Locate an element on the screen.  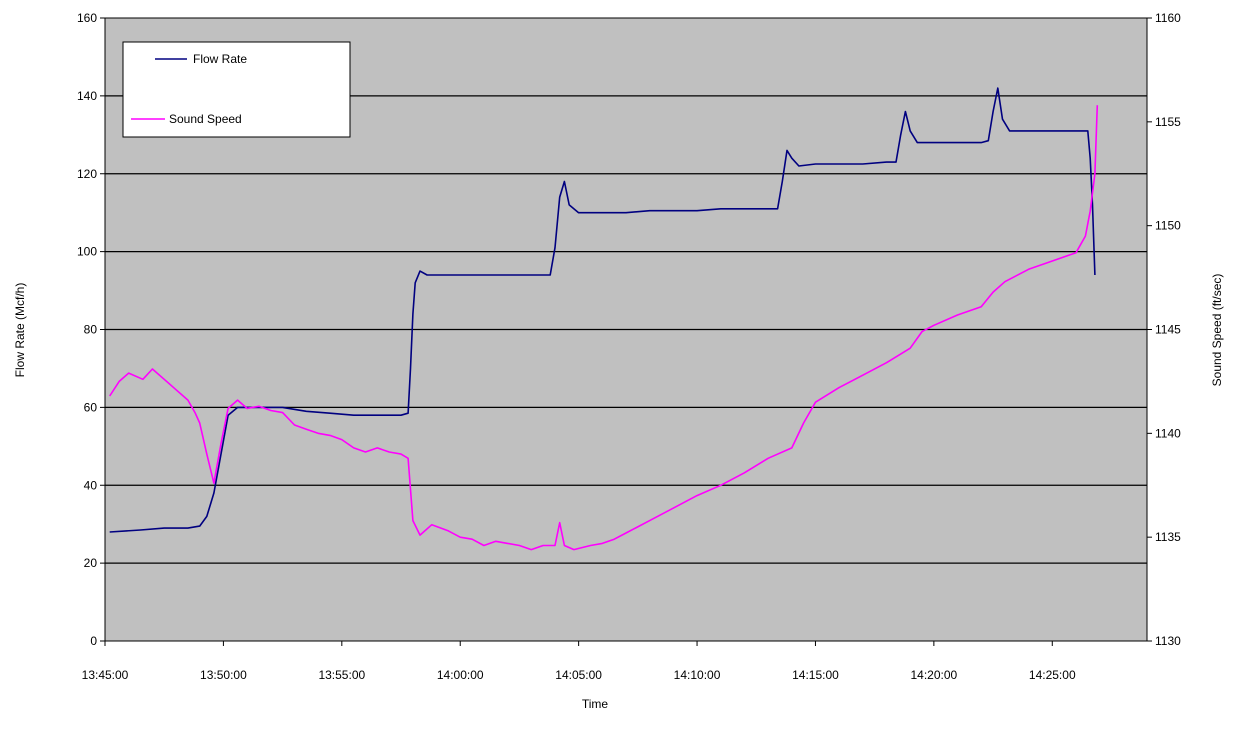
right-tick-label: 1150 is located at coordinates (1168, 226).